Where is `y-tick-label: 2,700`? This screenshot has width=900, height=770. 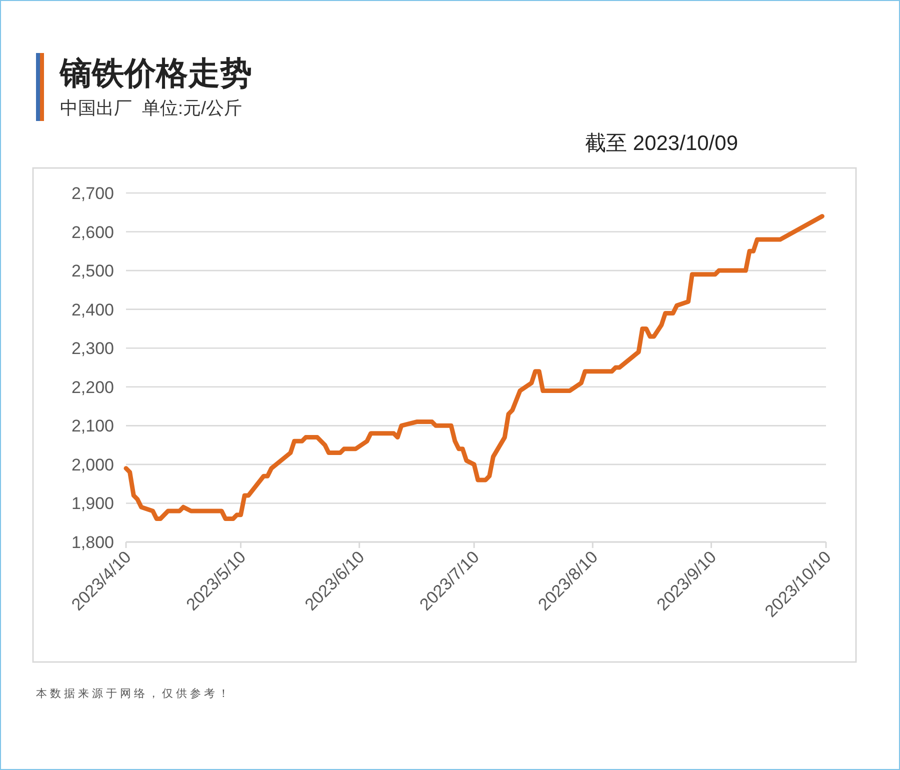
y-tick-label: 2,700 is located at coordinates (92, 193).